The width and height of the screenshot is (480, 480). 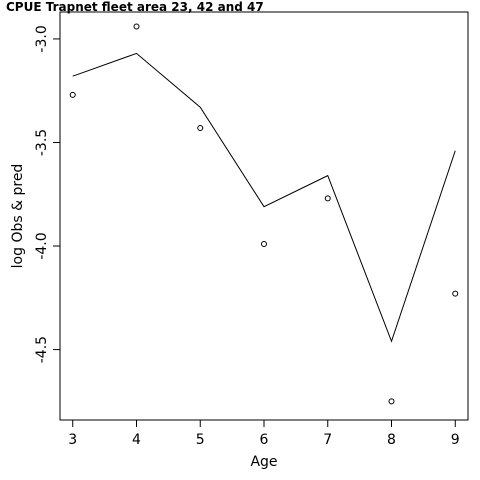 What do you see at coordinates (327, 440) in the screenshot?
I see `x-tick-label: 7` at bounding box center [327, 440].